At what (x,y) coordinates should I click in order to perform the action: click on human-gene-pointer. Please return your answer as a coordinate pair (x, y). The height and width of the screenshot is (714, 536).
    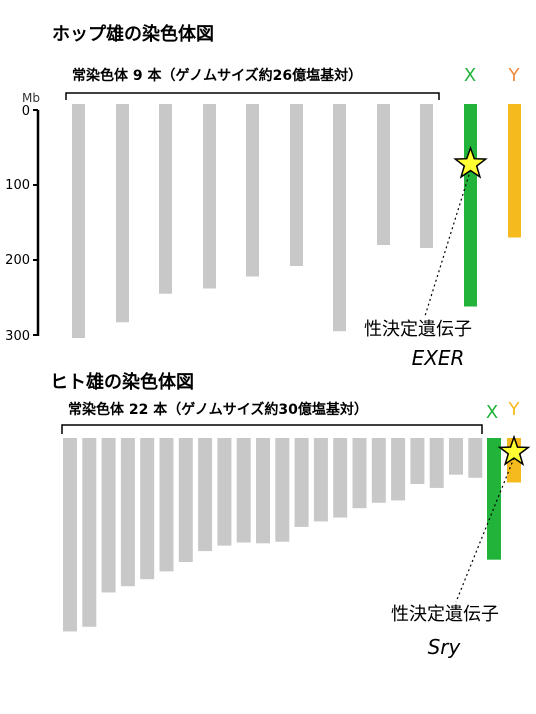
    Looking at the image, I should click on (485, 530).